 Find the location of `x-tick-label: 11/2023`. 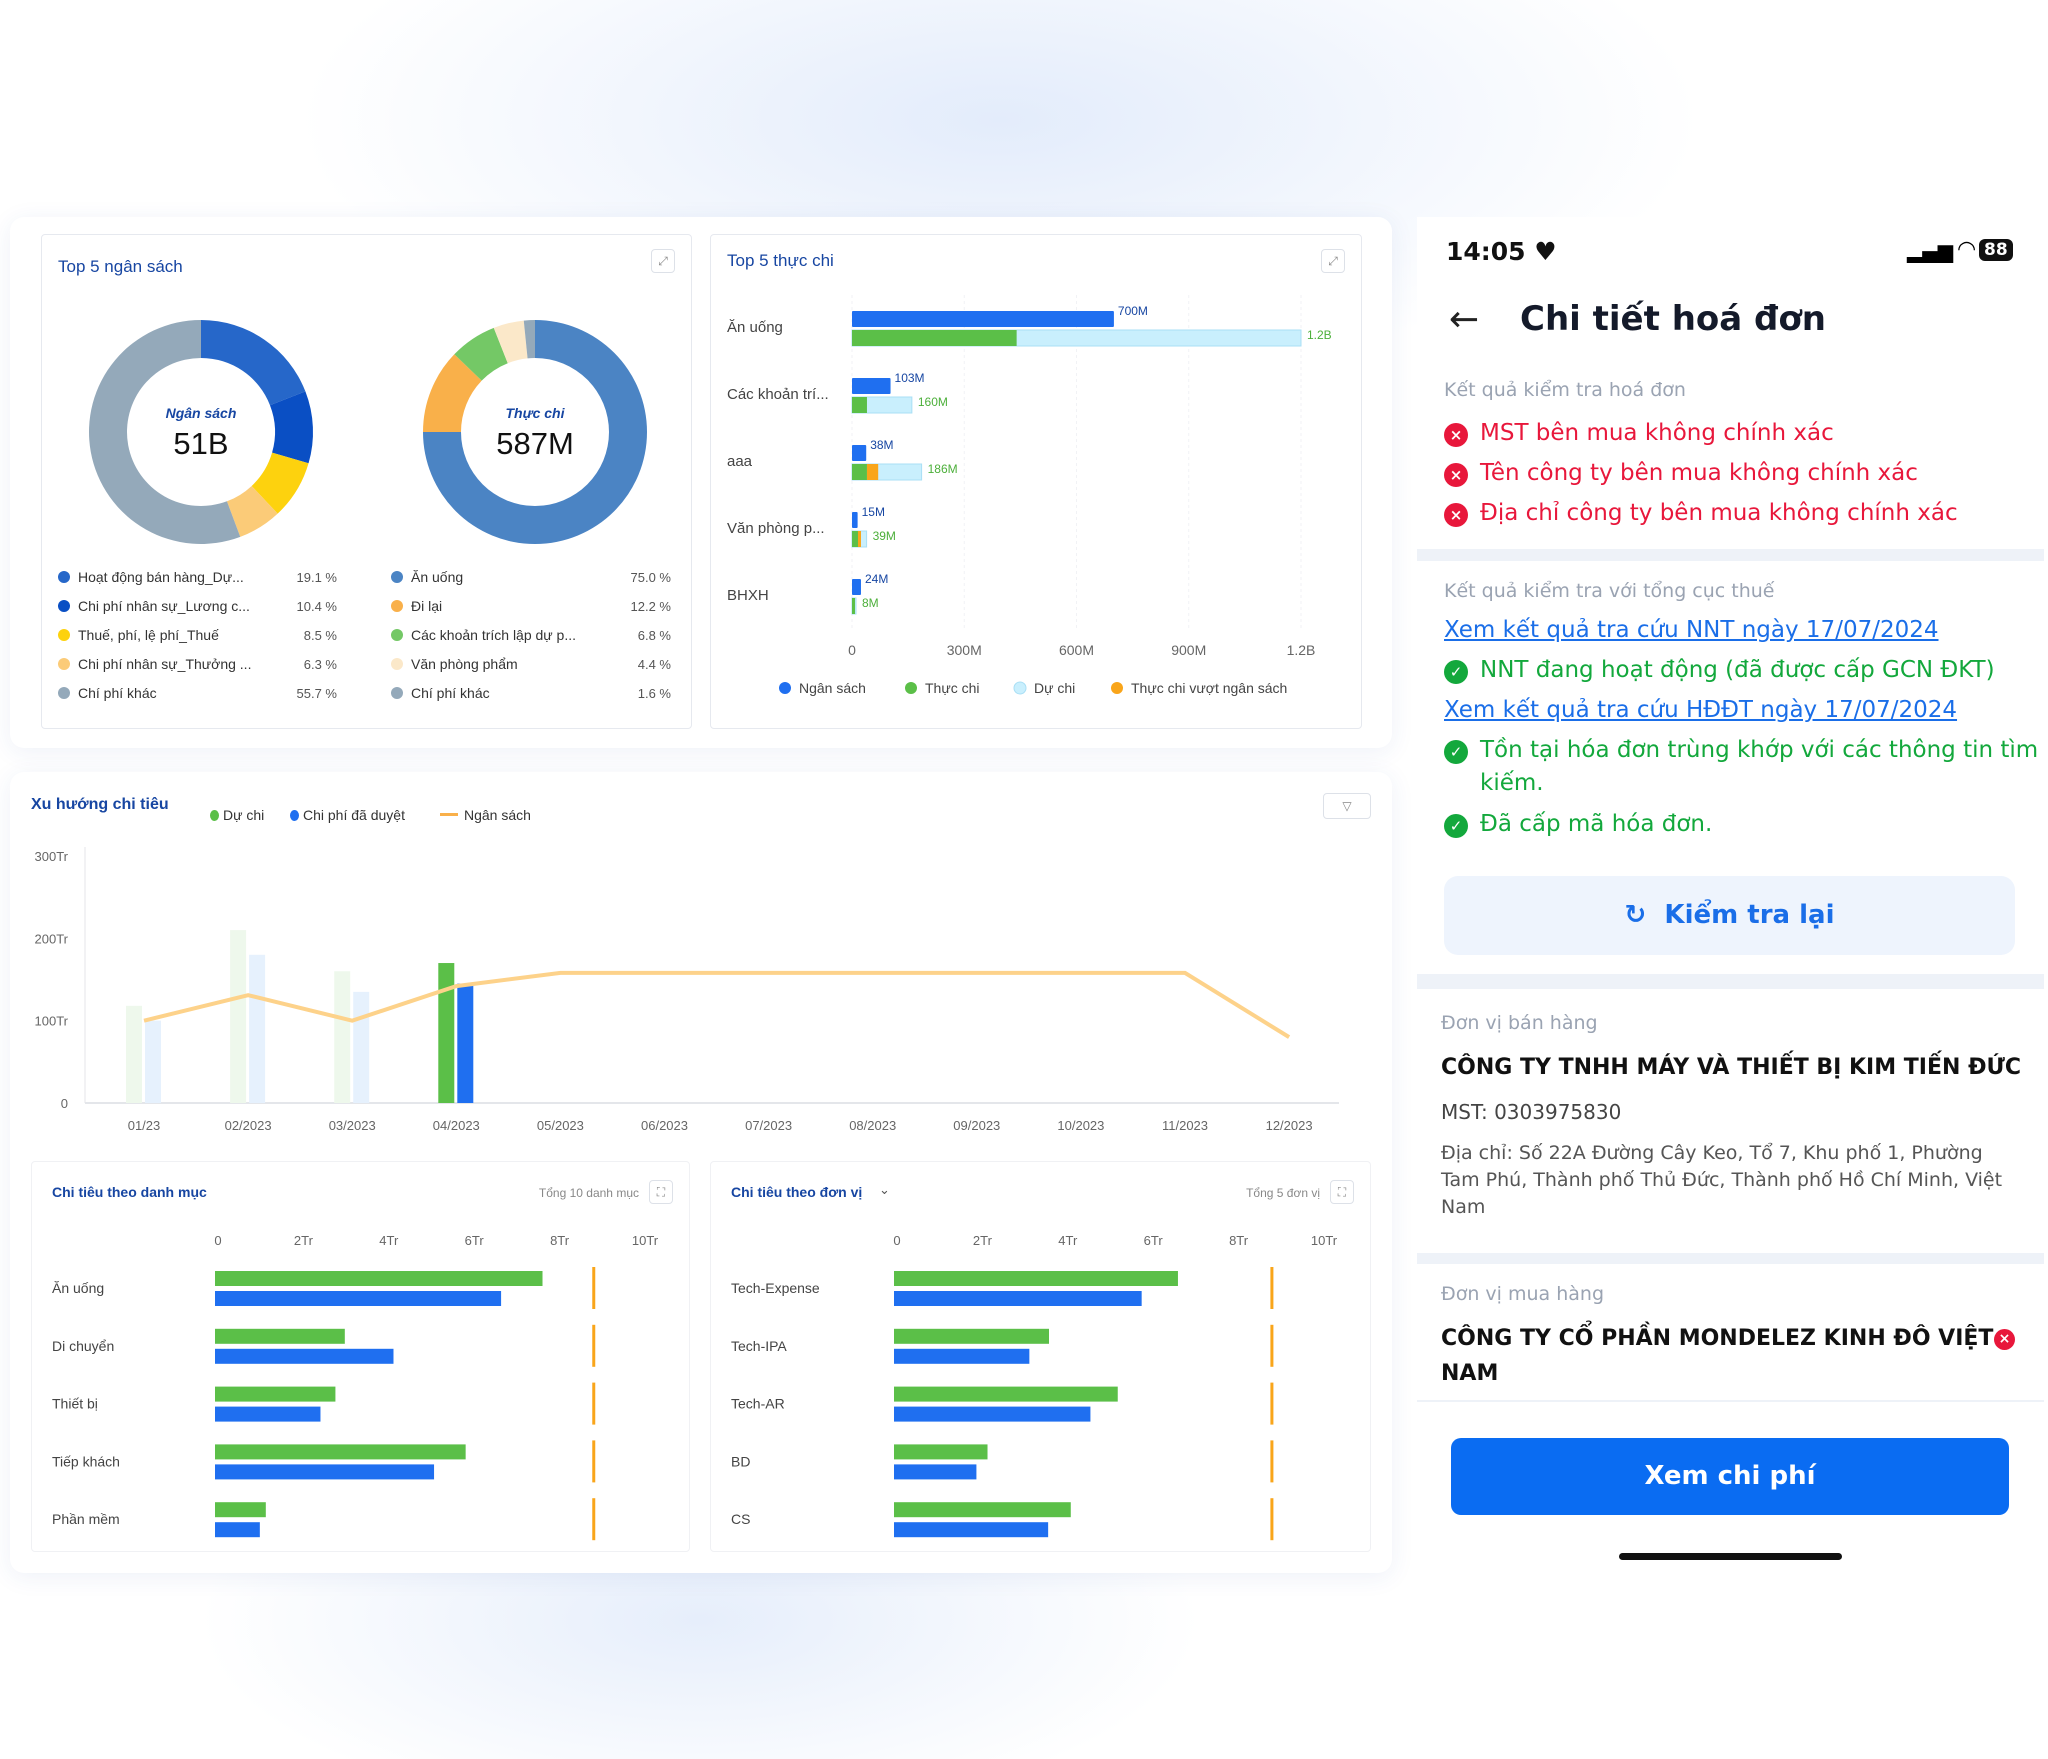

x-tick-label: 11/2023 is located at coordinates (1185, 1125).